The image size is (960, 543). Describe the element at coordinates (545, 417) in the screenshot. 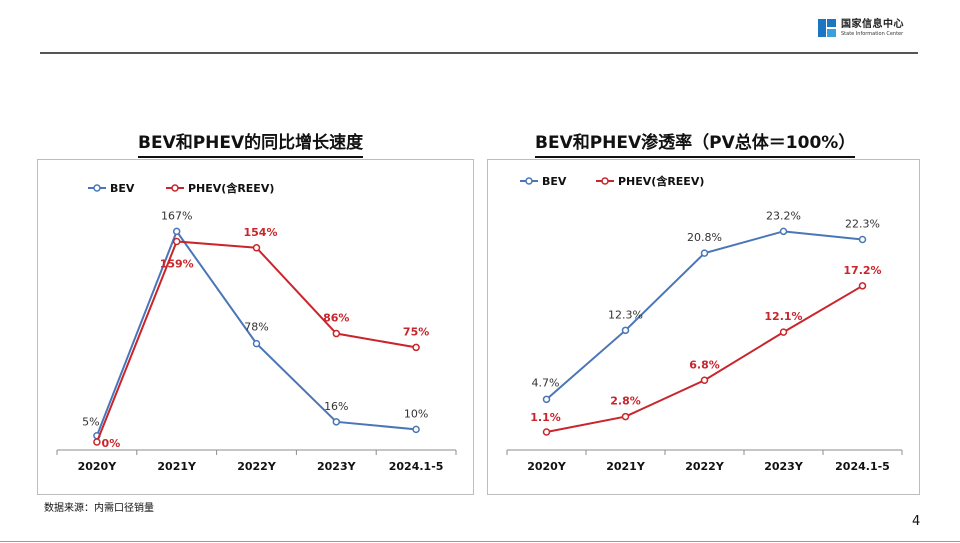

I see `data-label: 1.1%` at that location.